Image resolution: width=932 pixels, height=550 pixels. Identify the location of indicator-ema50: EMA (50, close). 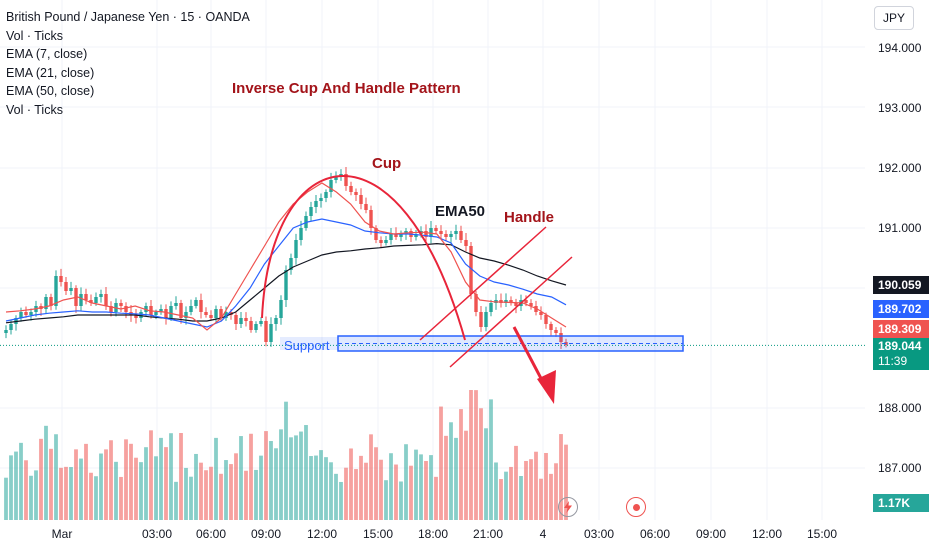
(50, 91).